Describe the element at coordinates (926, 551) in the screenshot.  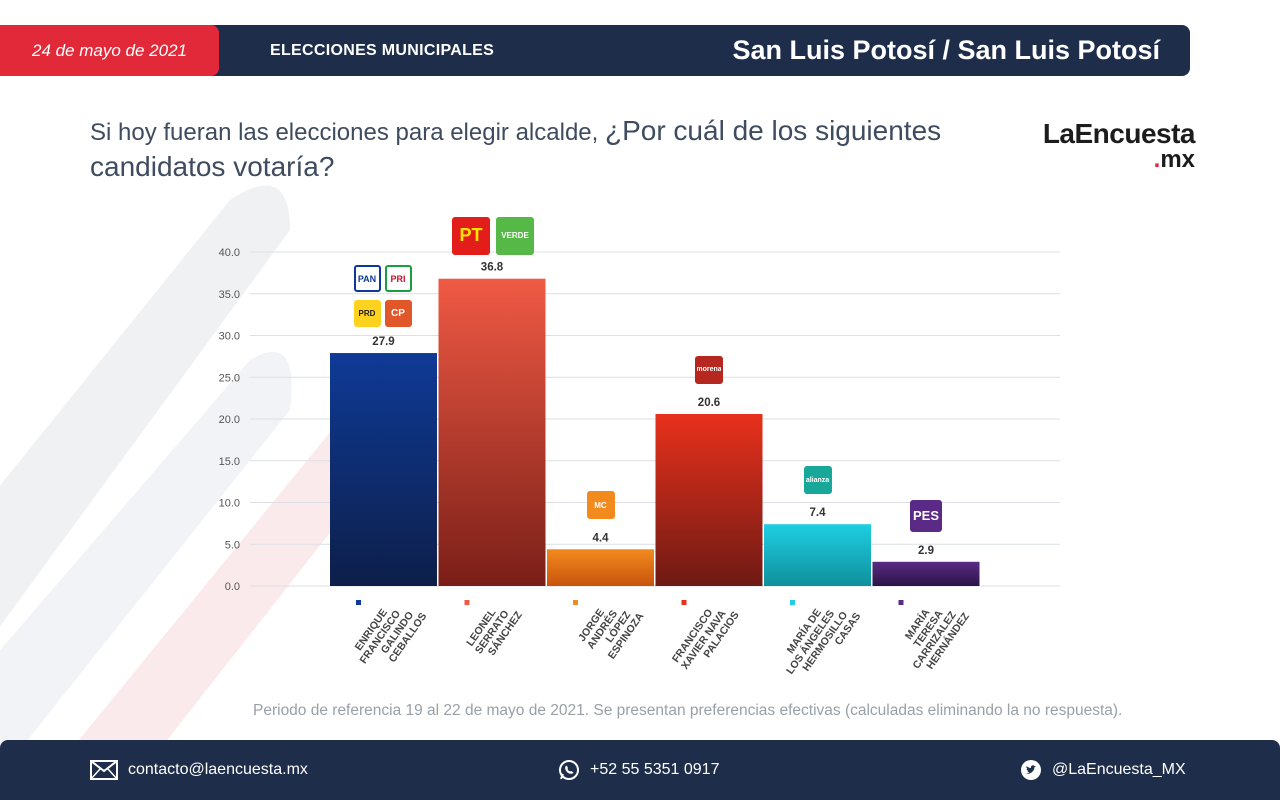
I see `data-label: 2.9` at that location.